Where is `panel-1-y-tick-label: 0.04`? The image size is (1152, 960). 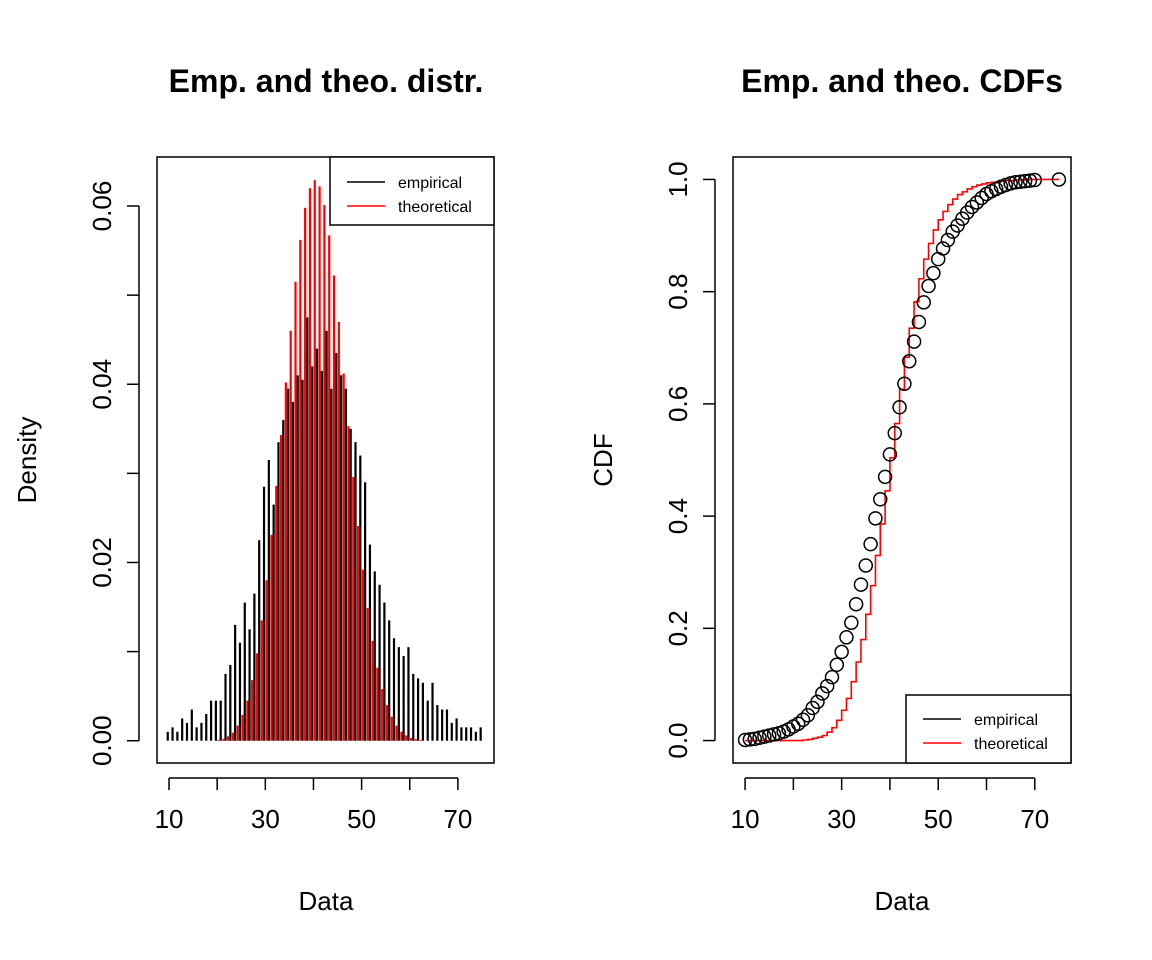 panel-1-y-tick-label: 0.04 is located at coordinates (102, 384).